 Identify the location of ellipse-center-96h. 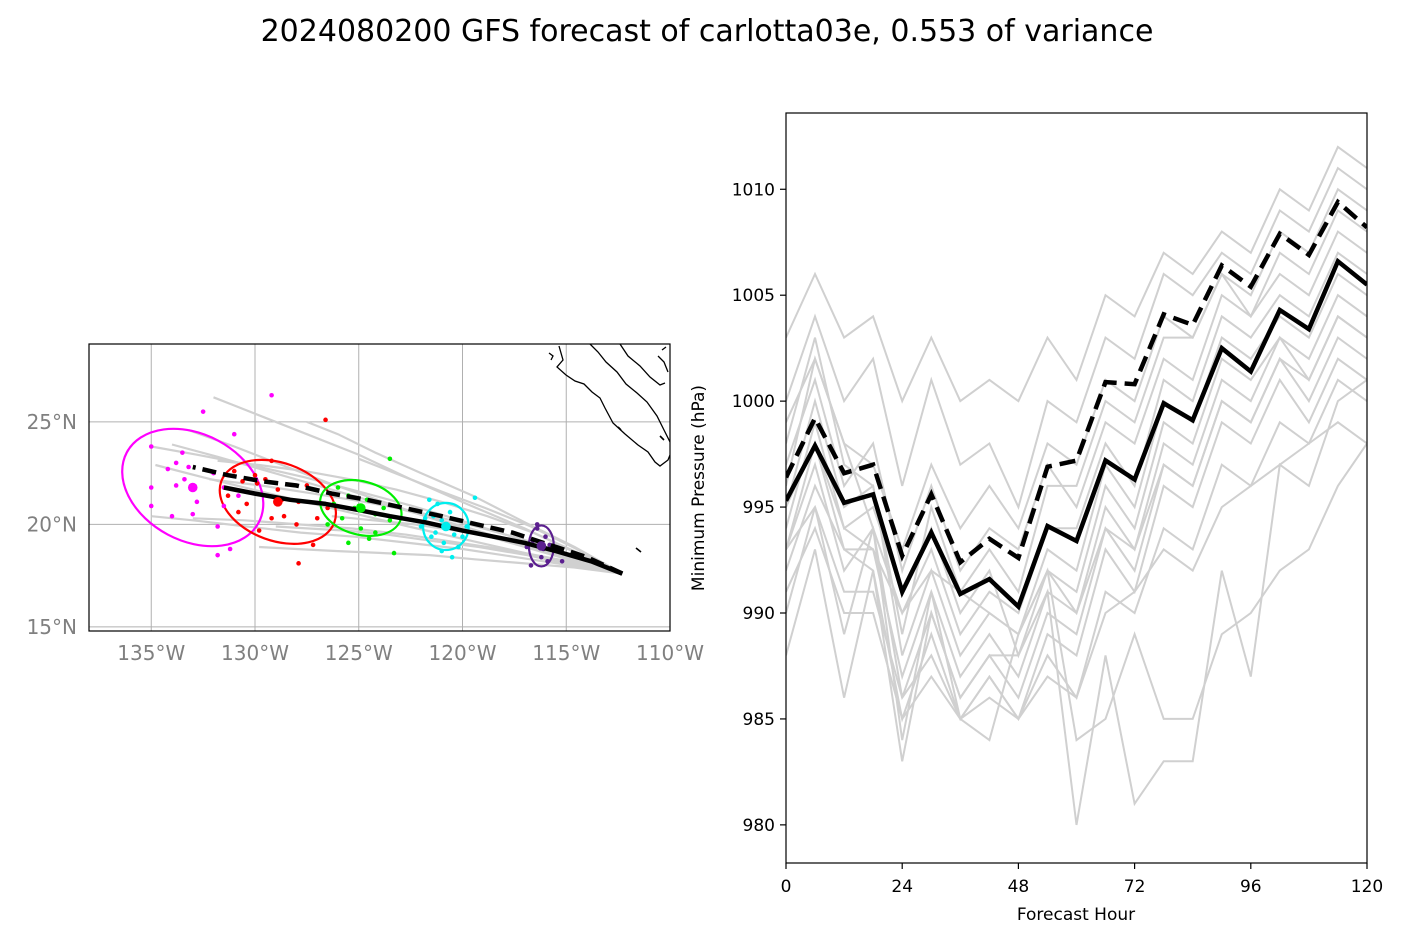
(541, 546).